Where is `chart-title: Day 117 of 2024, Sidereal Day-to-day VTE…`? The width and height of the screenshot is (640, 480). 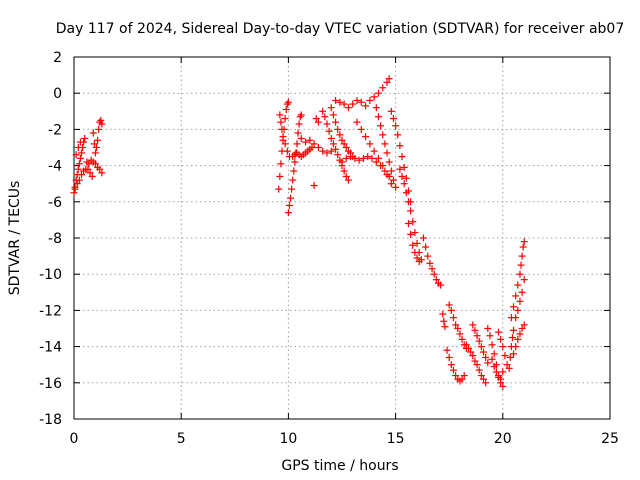
chart-title: Day 117 of 2024, Sidereal Day-to-day VTE… is located at coordinates (340, 29).